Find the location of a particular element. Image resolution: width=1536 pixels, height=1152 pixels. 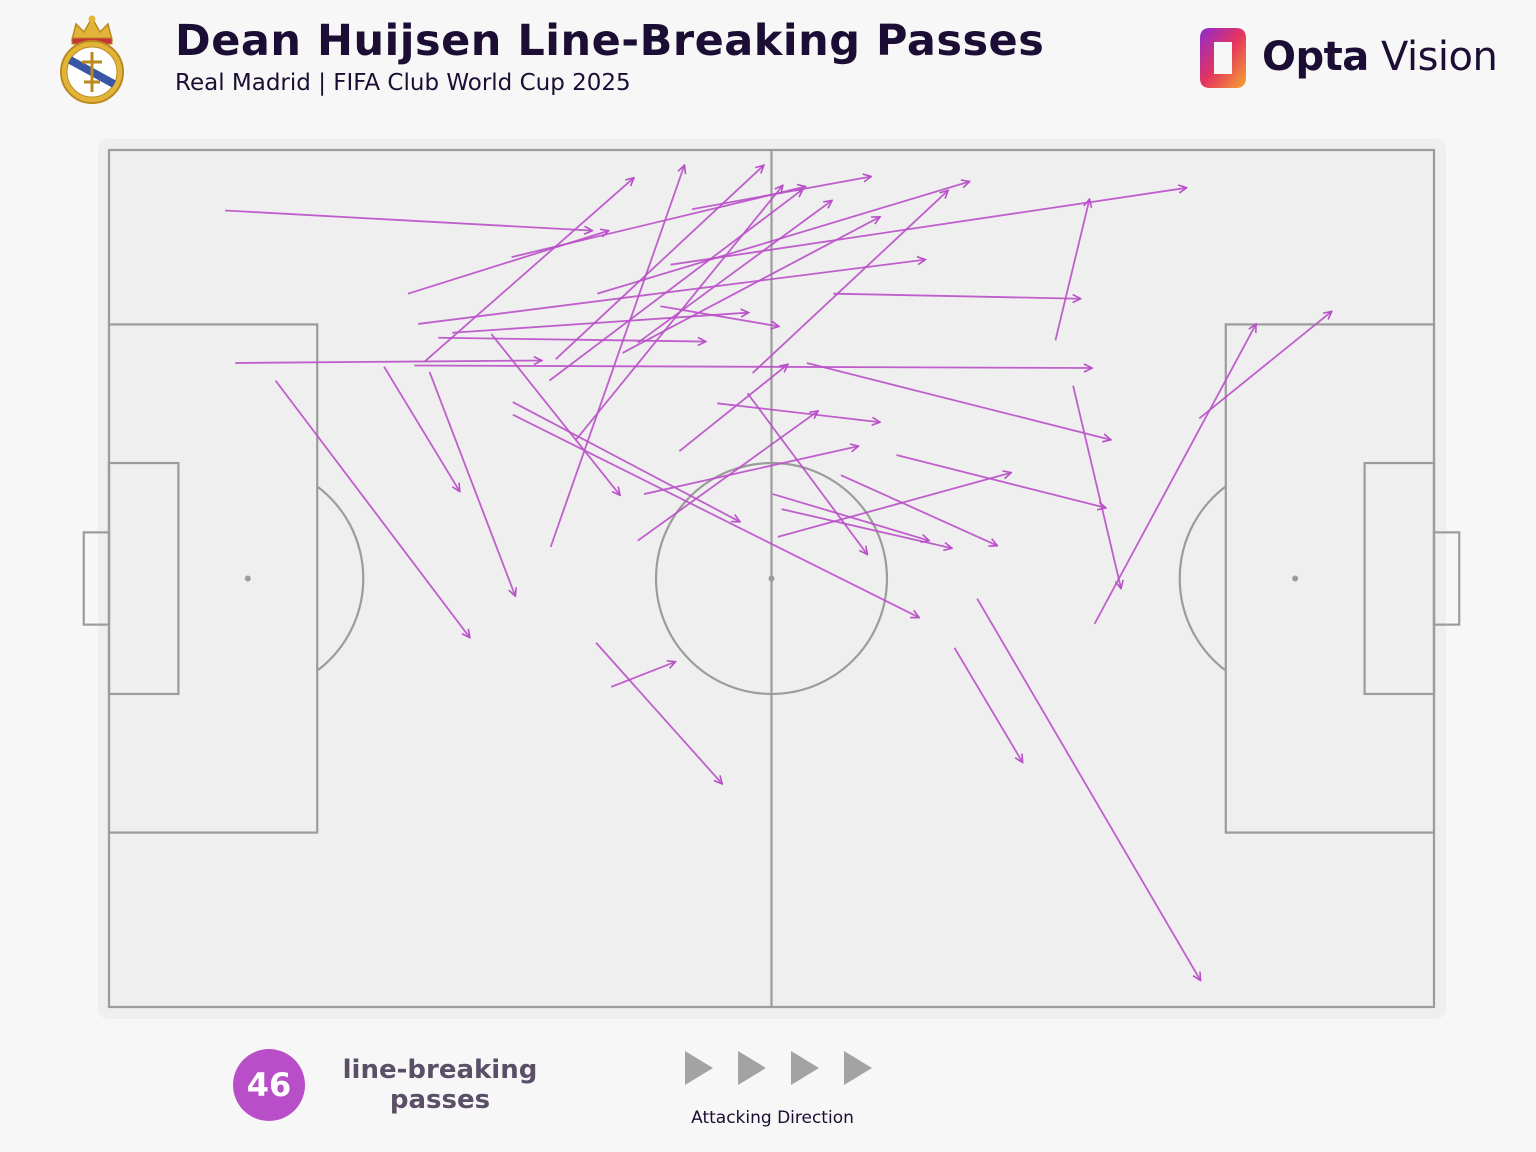

right-penalty-box is located at coordinates (1330, 578).